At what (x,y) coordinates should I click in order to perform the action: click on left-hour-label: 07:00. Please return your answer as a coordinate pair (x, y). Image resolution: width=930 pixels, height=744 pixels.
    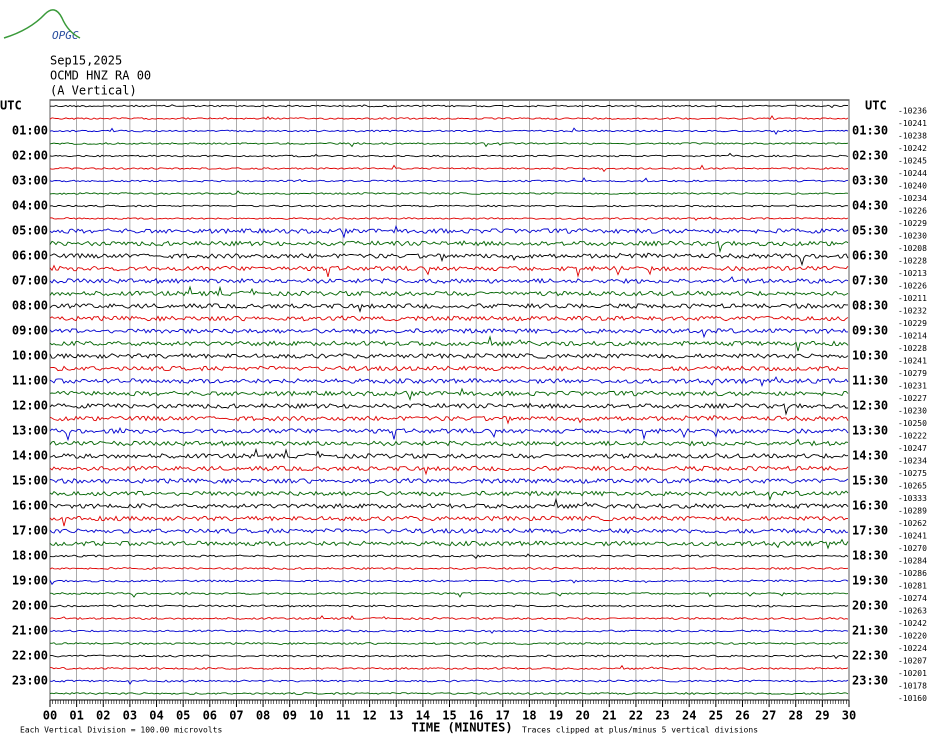
    Looking at the image, I should click on (30, 281).